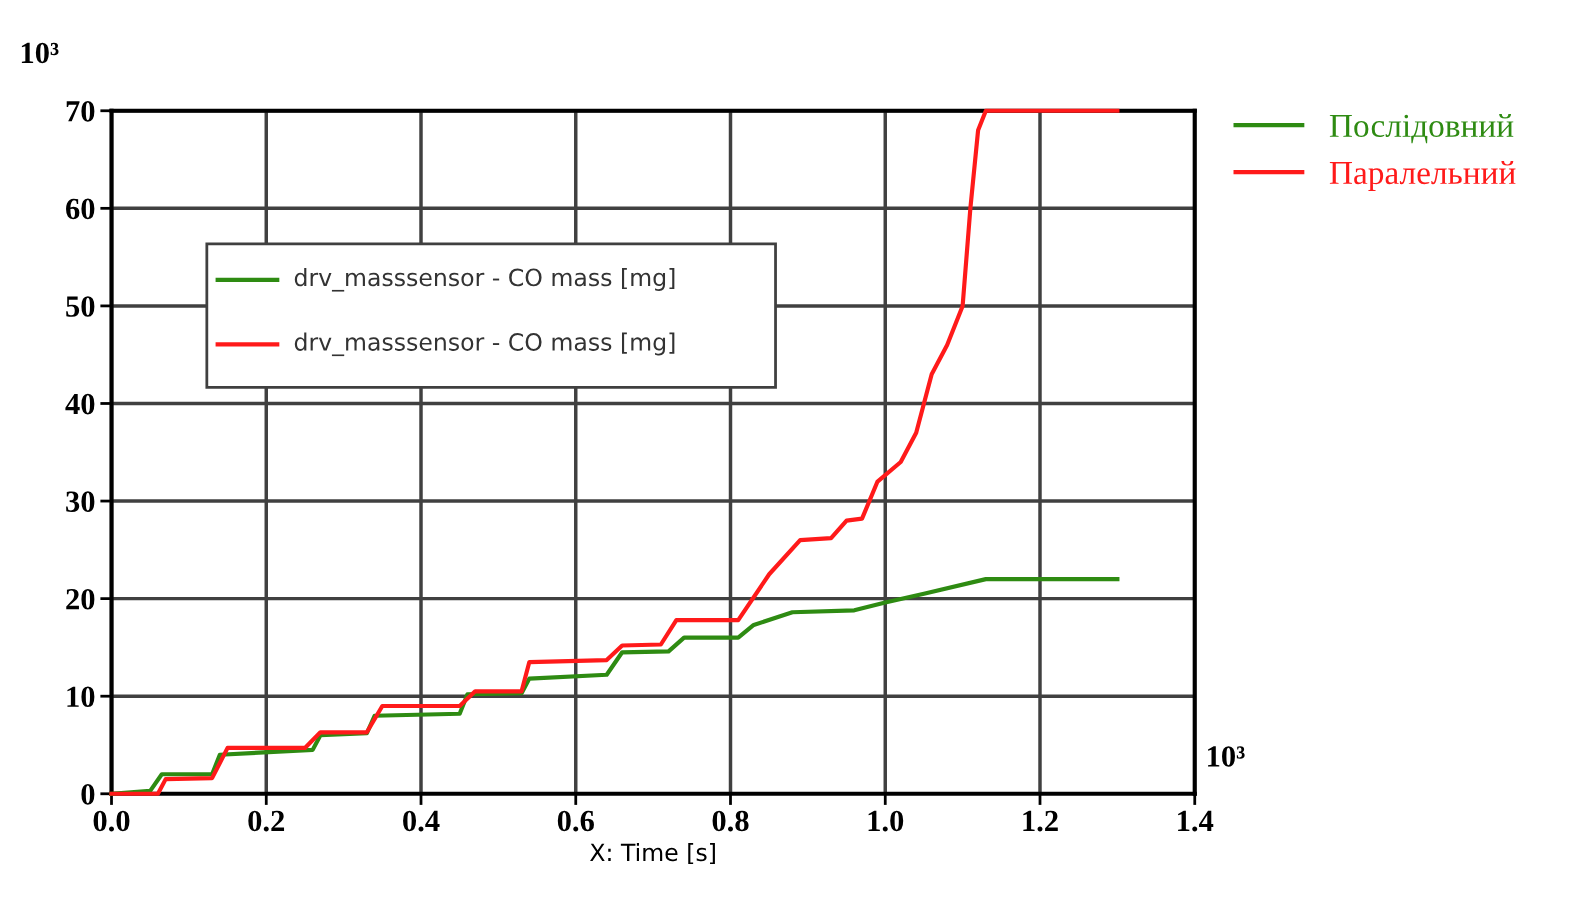 The width and height of the screenshot is (1593, 923). I want to click on x-tick-label: 1.0, so click(886, 821).